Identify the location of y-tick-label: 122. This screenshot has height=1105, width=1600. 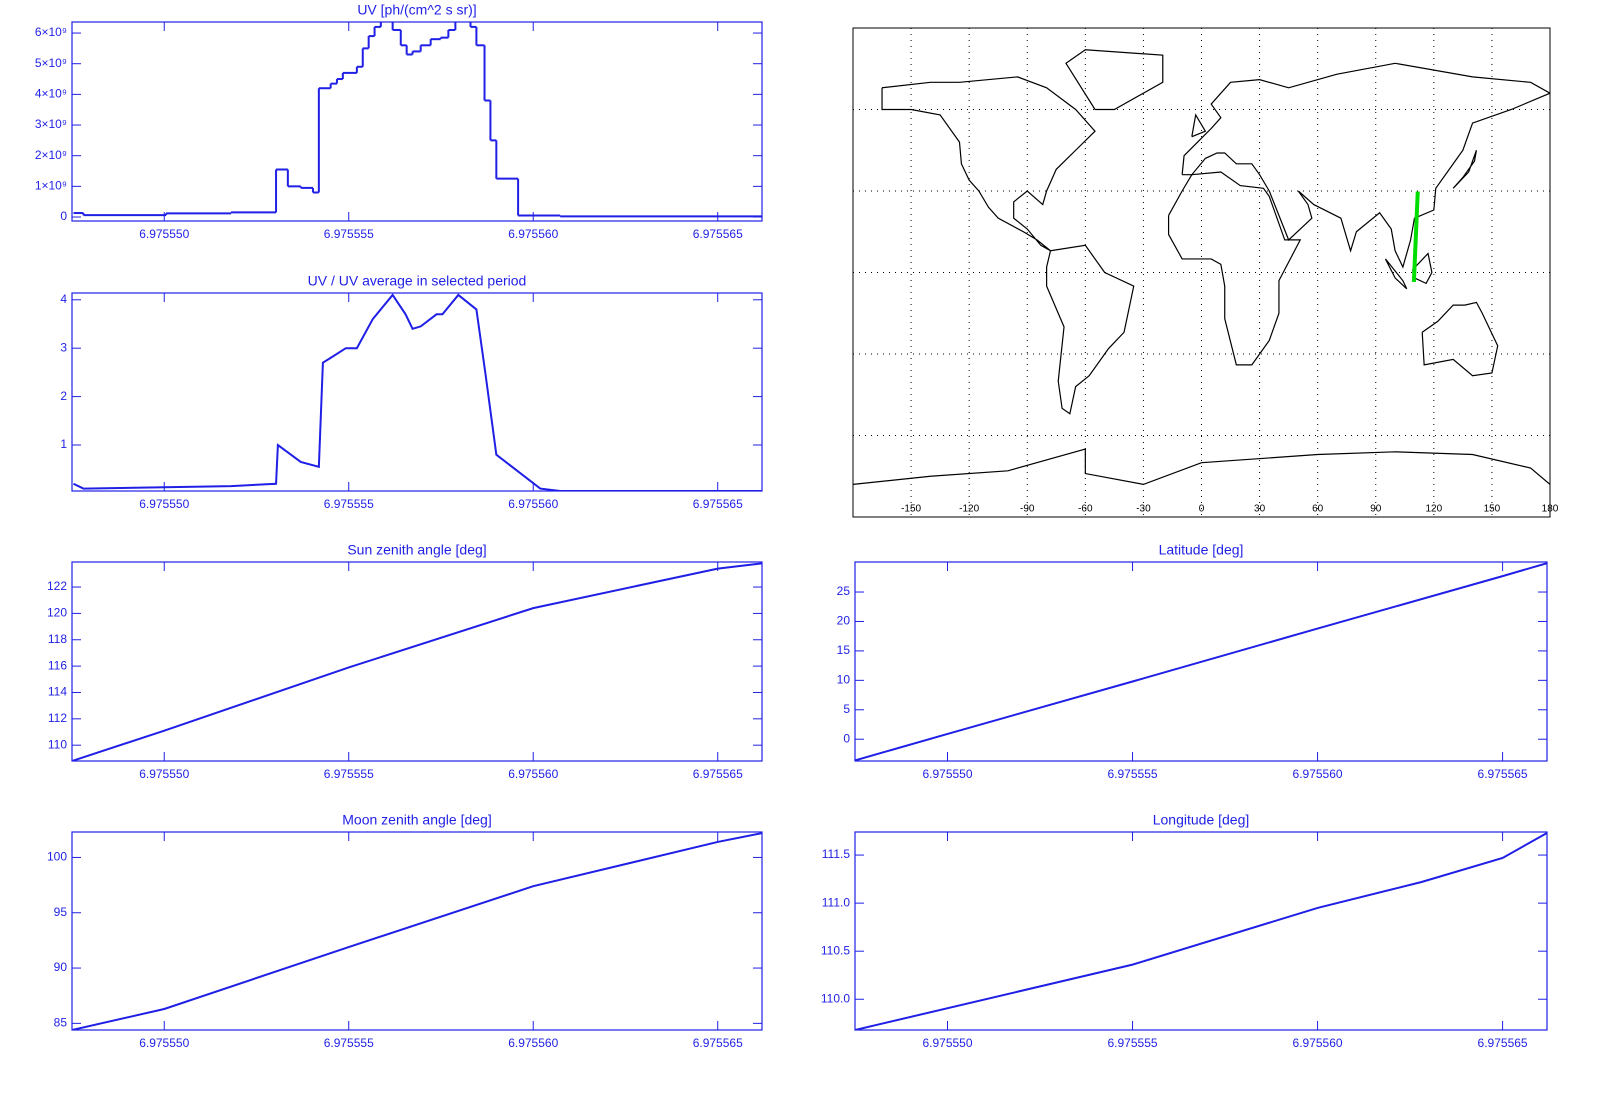
(57, 586).